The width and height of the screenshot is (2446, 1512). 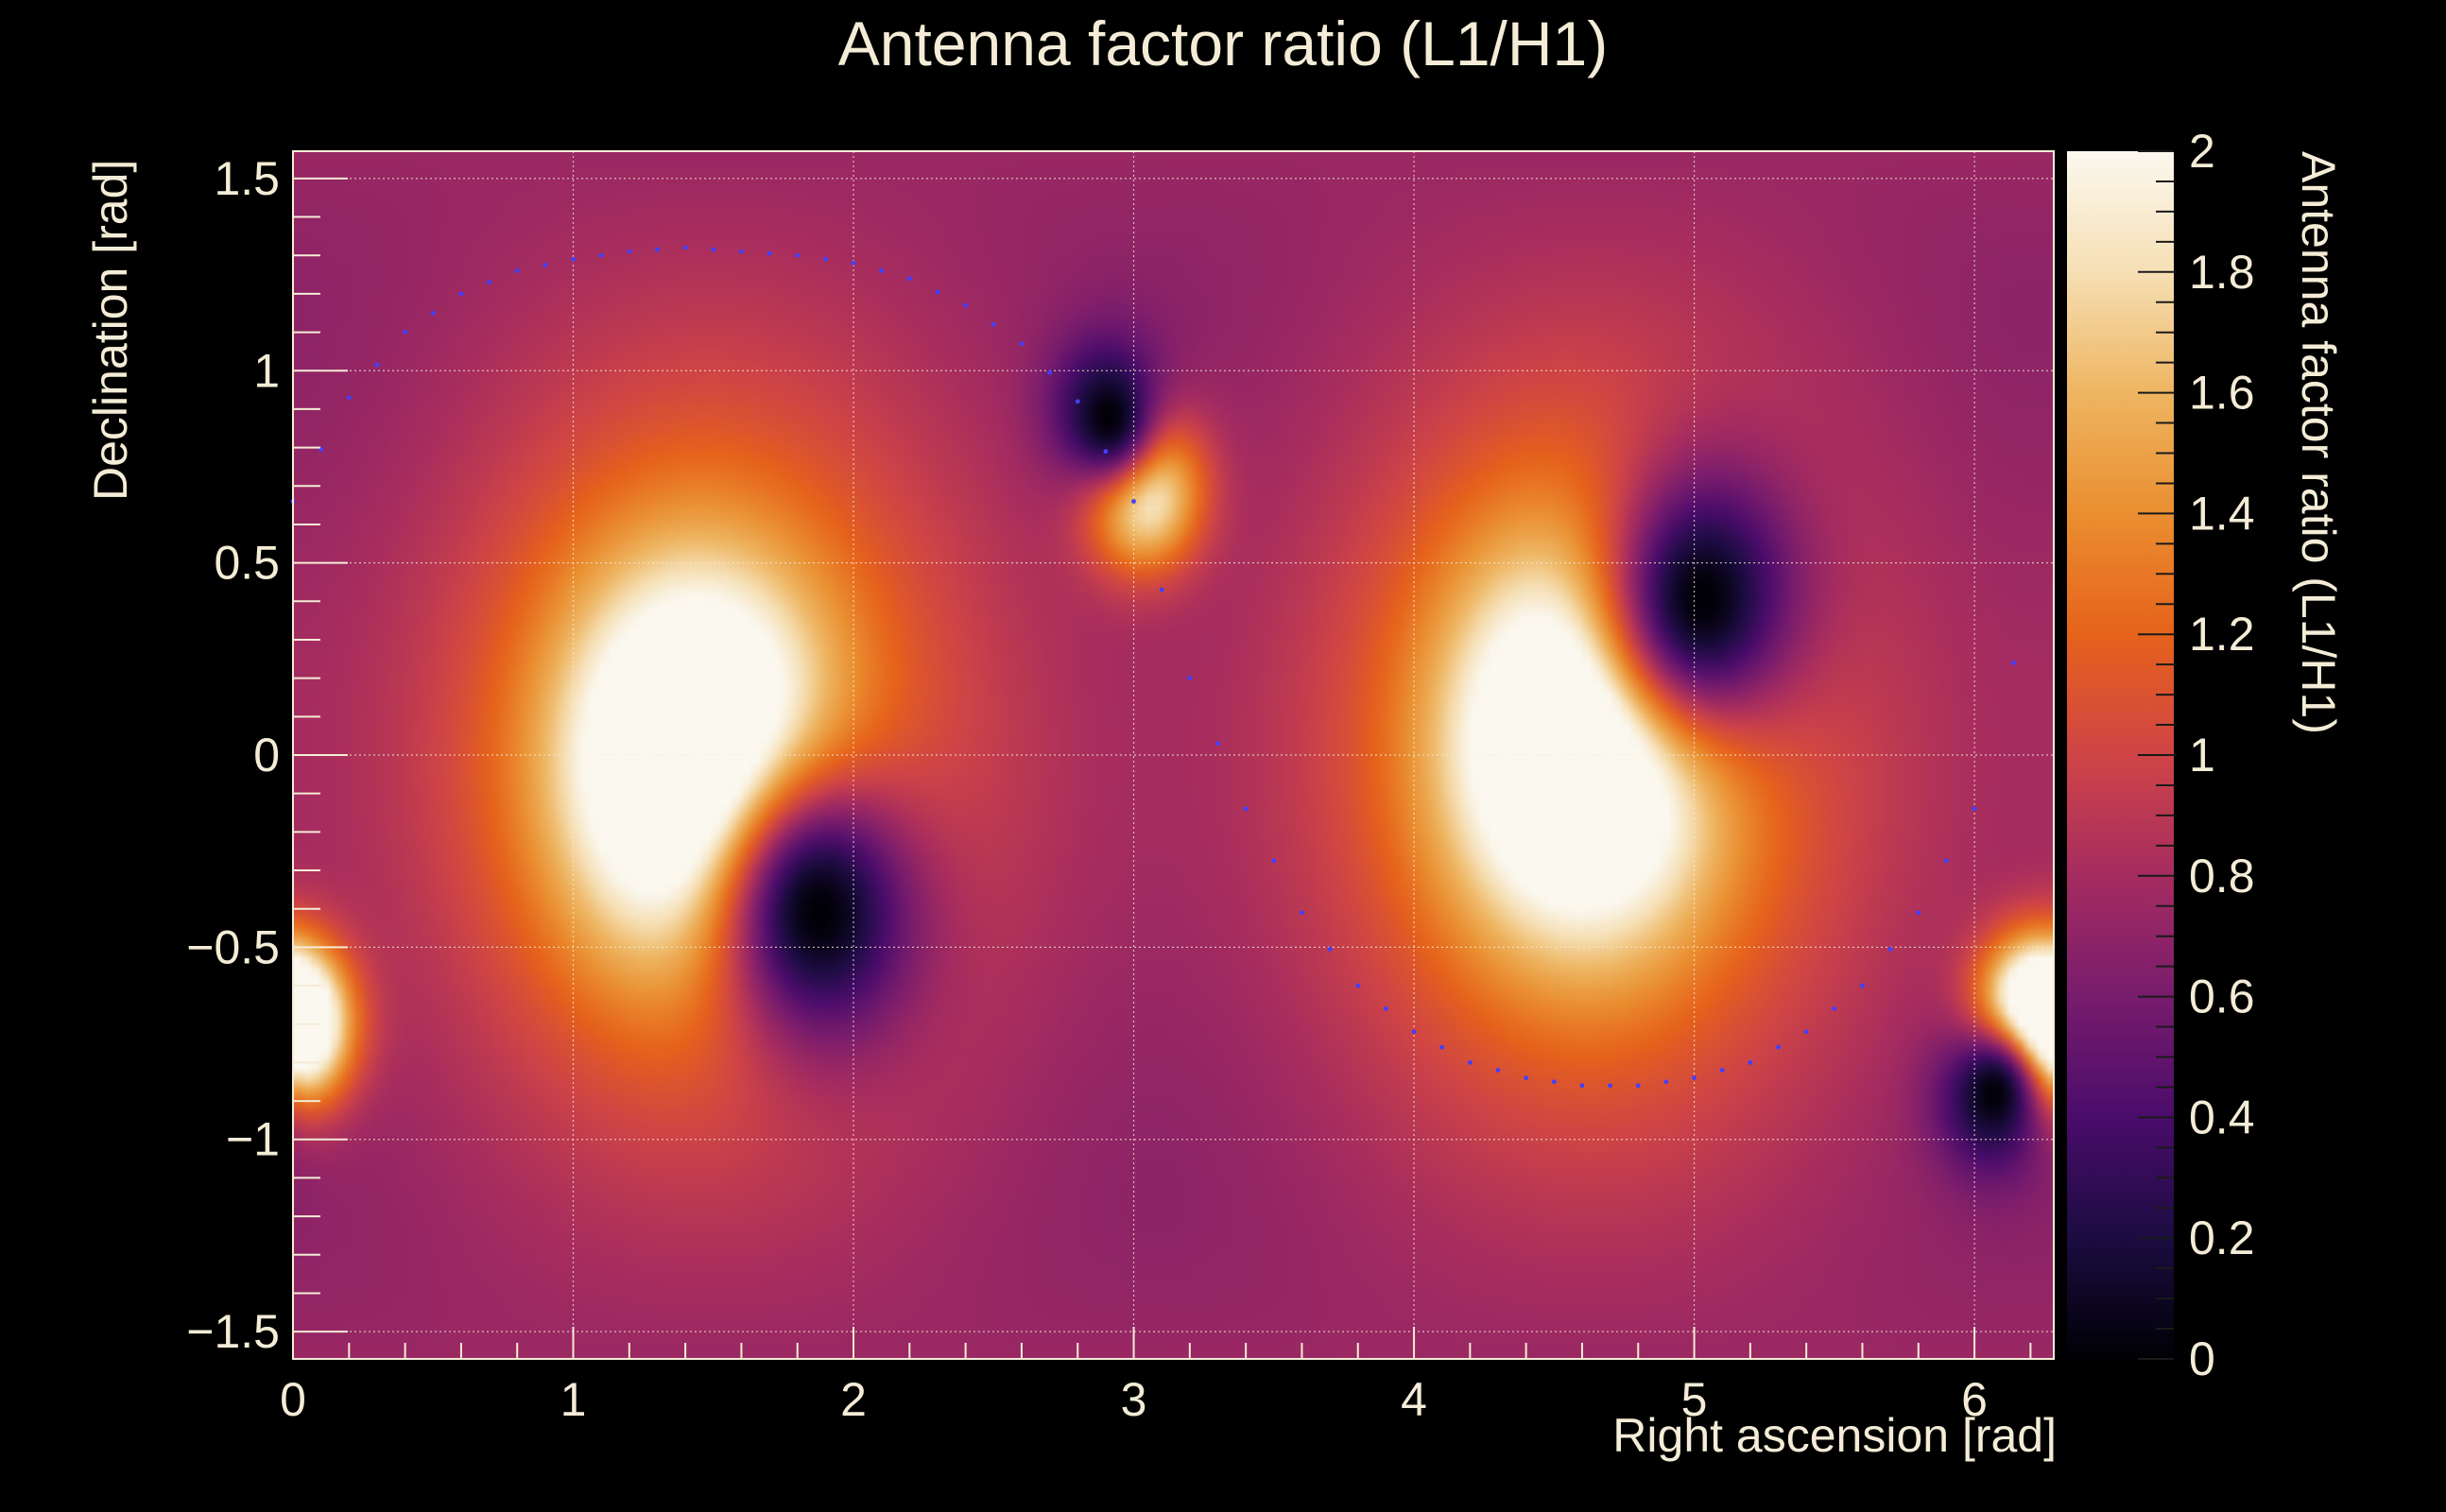 What do you see at coordinates (1834, 1435) in the screenshot?
I see `x-axis-label: Right ascension [rad]` at bounding box center [1834, 1435].